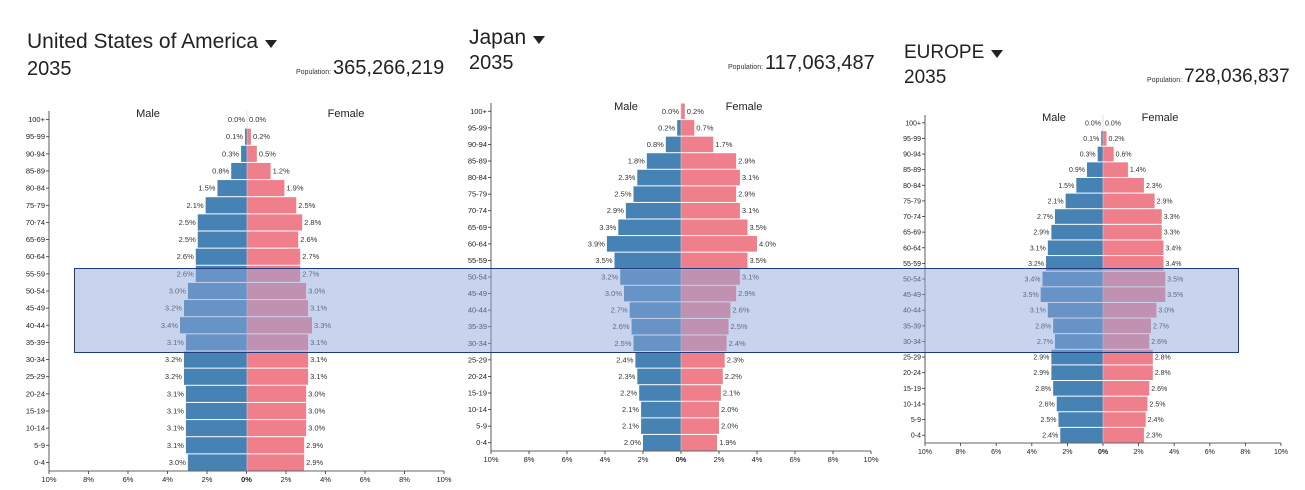 Image resolution: width=1305 pixels, height=490 pixels. Describe the element at coordinates (236, 119) in the screenshot. I see `male-value-label: 0.0%` at that location.